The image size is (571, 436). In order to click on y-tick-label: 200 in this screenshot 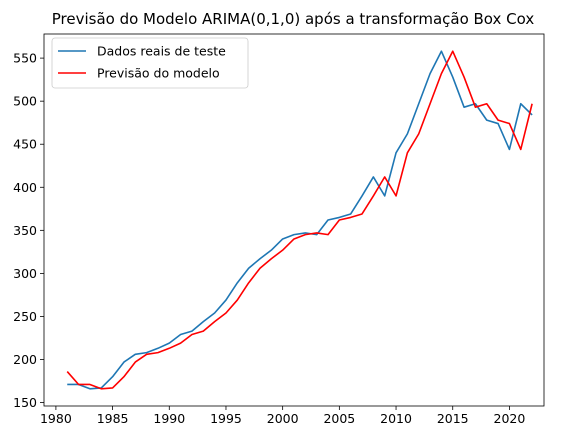, I will do `click(25, 359)`.